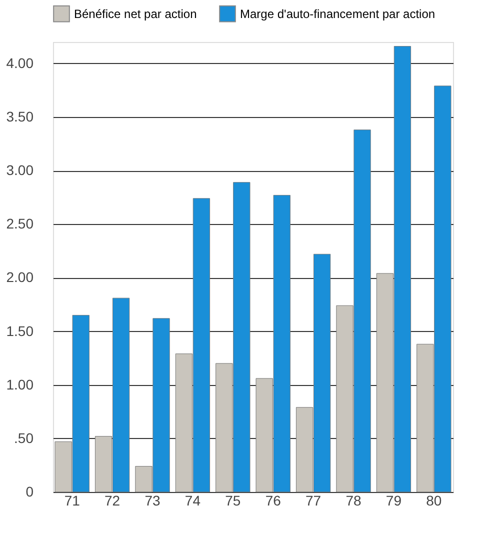 The height and width of the screenshot is (558, 496). Describe the element at coordinates (30, 492) in the screenshot. I see `y-tick-label: 0` at that location.